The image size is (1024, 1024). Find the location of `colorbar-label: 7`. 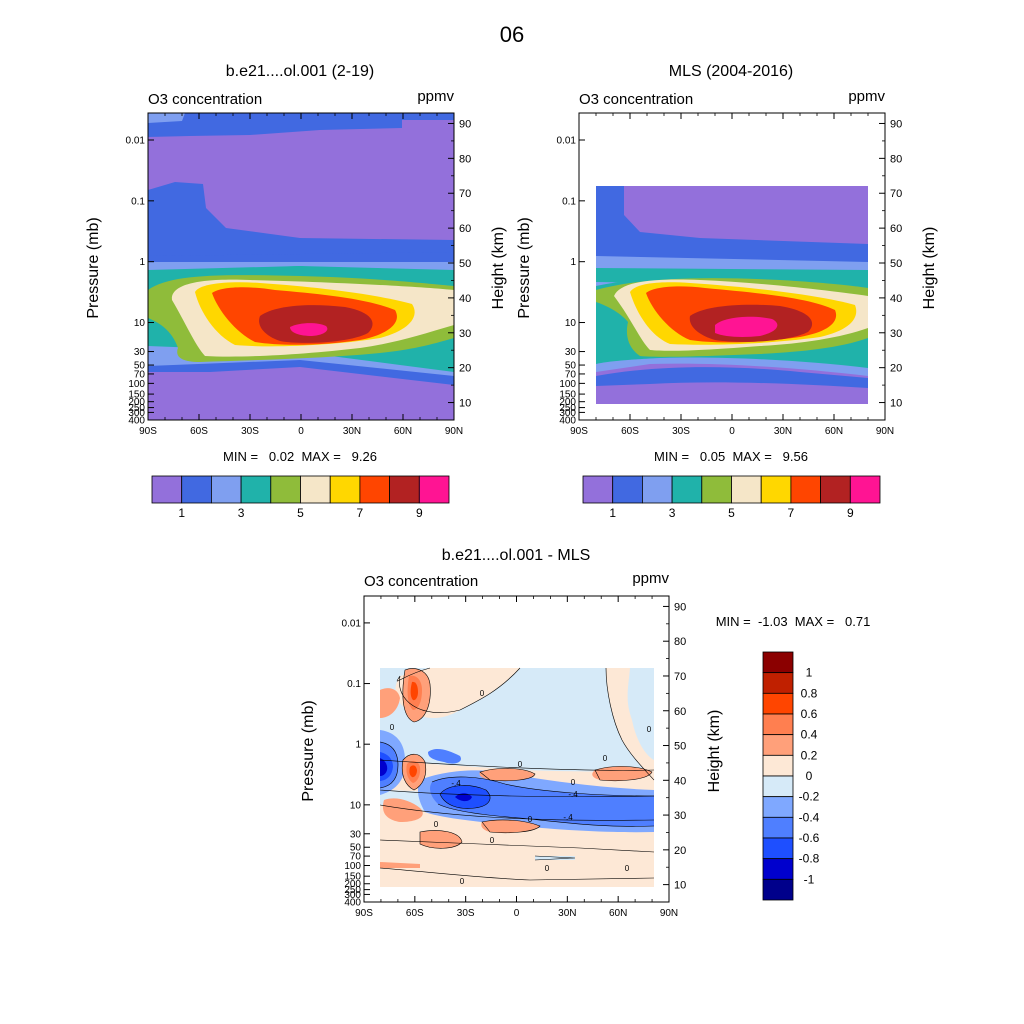

colorbar-label: 7 is located at coordinates (791, 513).